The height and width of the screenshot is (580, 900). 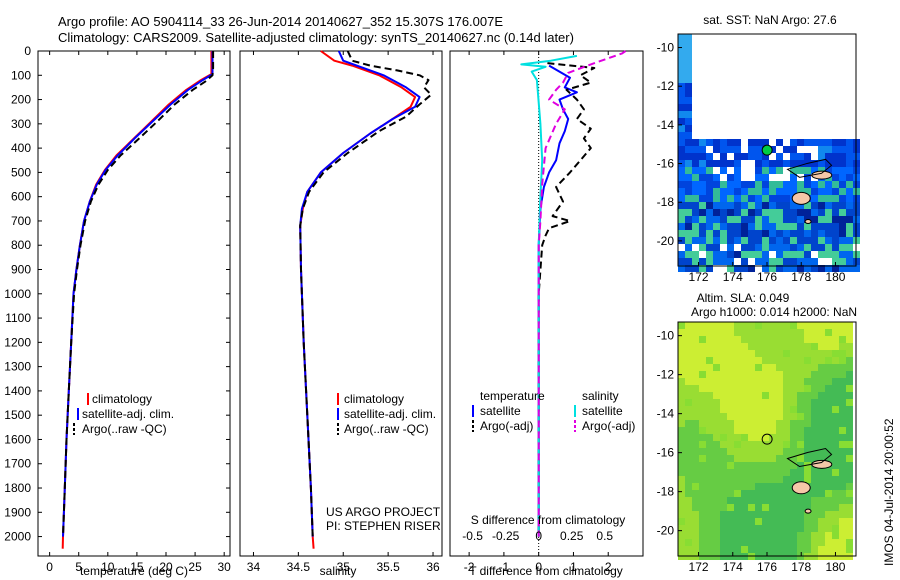 What do you see at coordinates (666, 48) in the screenshot?
I see `lat-tick-label: -10` at bounding box center [666, 48].